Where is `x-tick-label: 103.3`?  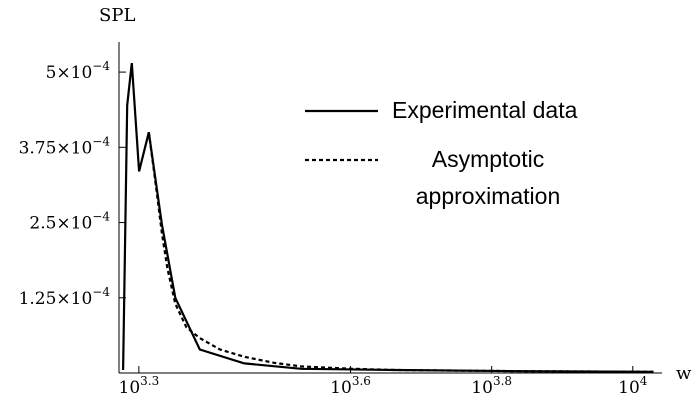
x-tick-label: 103.3 is located at coordinates (139, 386).